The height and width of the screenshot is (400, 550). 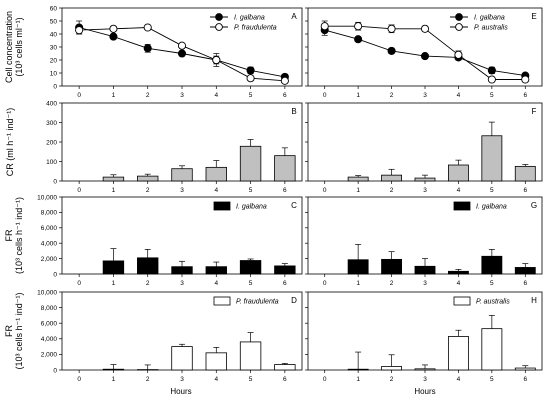 What do you see at coordinates (47, 197) in the screenshot?
I see `y-tick-label: 10,000` at bounding box center [47, 197].